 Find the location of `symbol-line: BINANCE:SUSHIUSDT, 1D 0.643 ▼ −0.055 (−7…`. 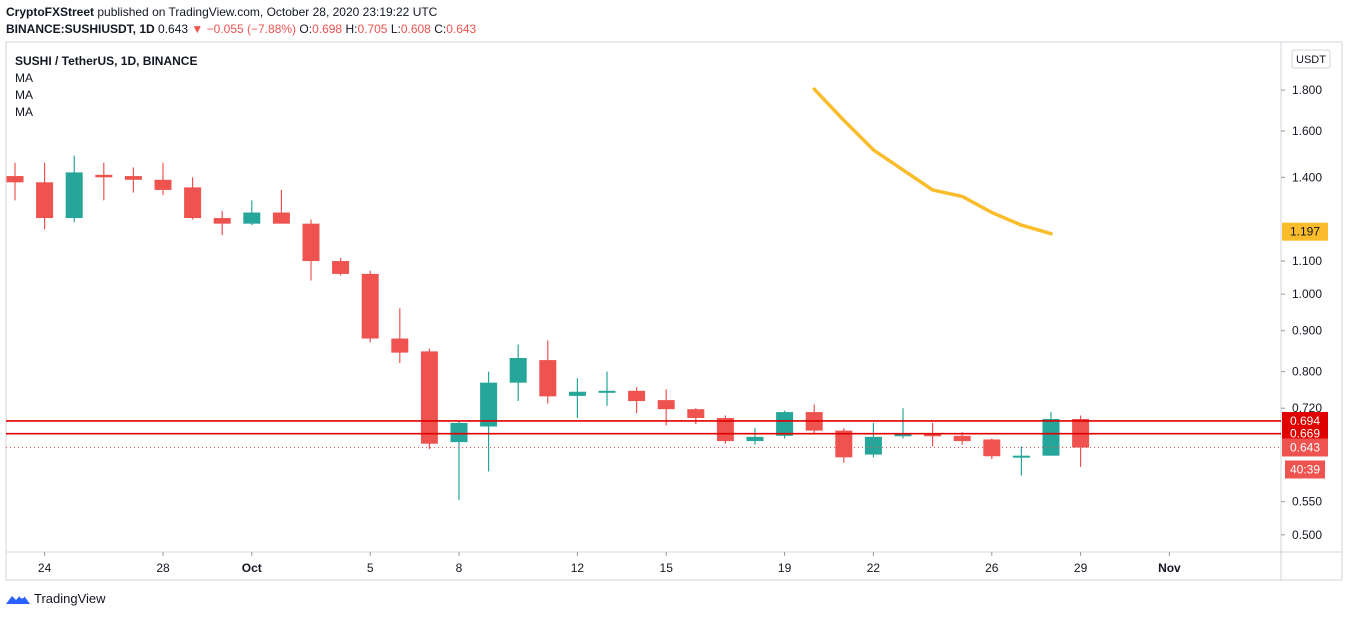

symbol-line: BINANCE:SUSHIUSDT, 1D 0.643 ▼ −0.055 (−7… is located at coordinates (241, 29).